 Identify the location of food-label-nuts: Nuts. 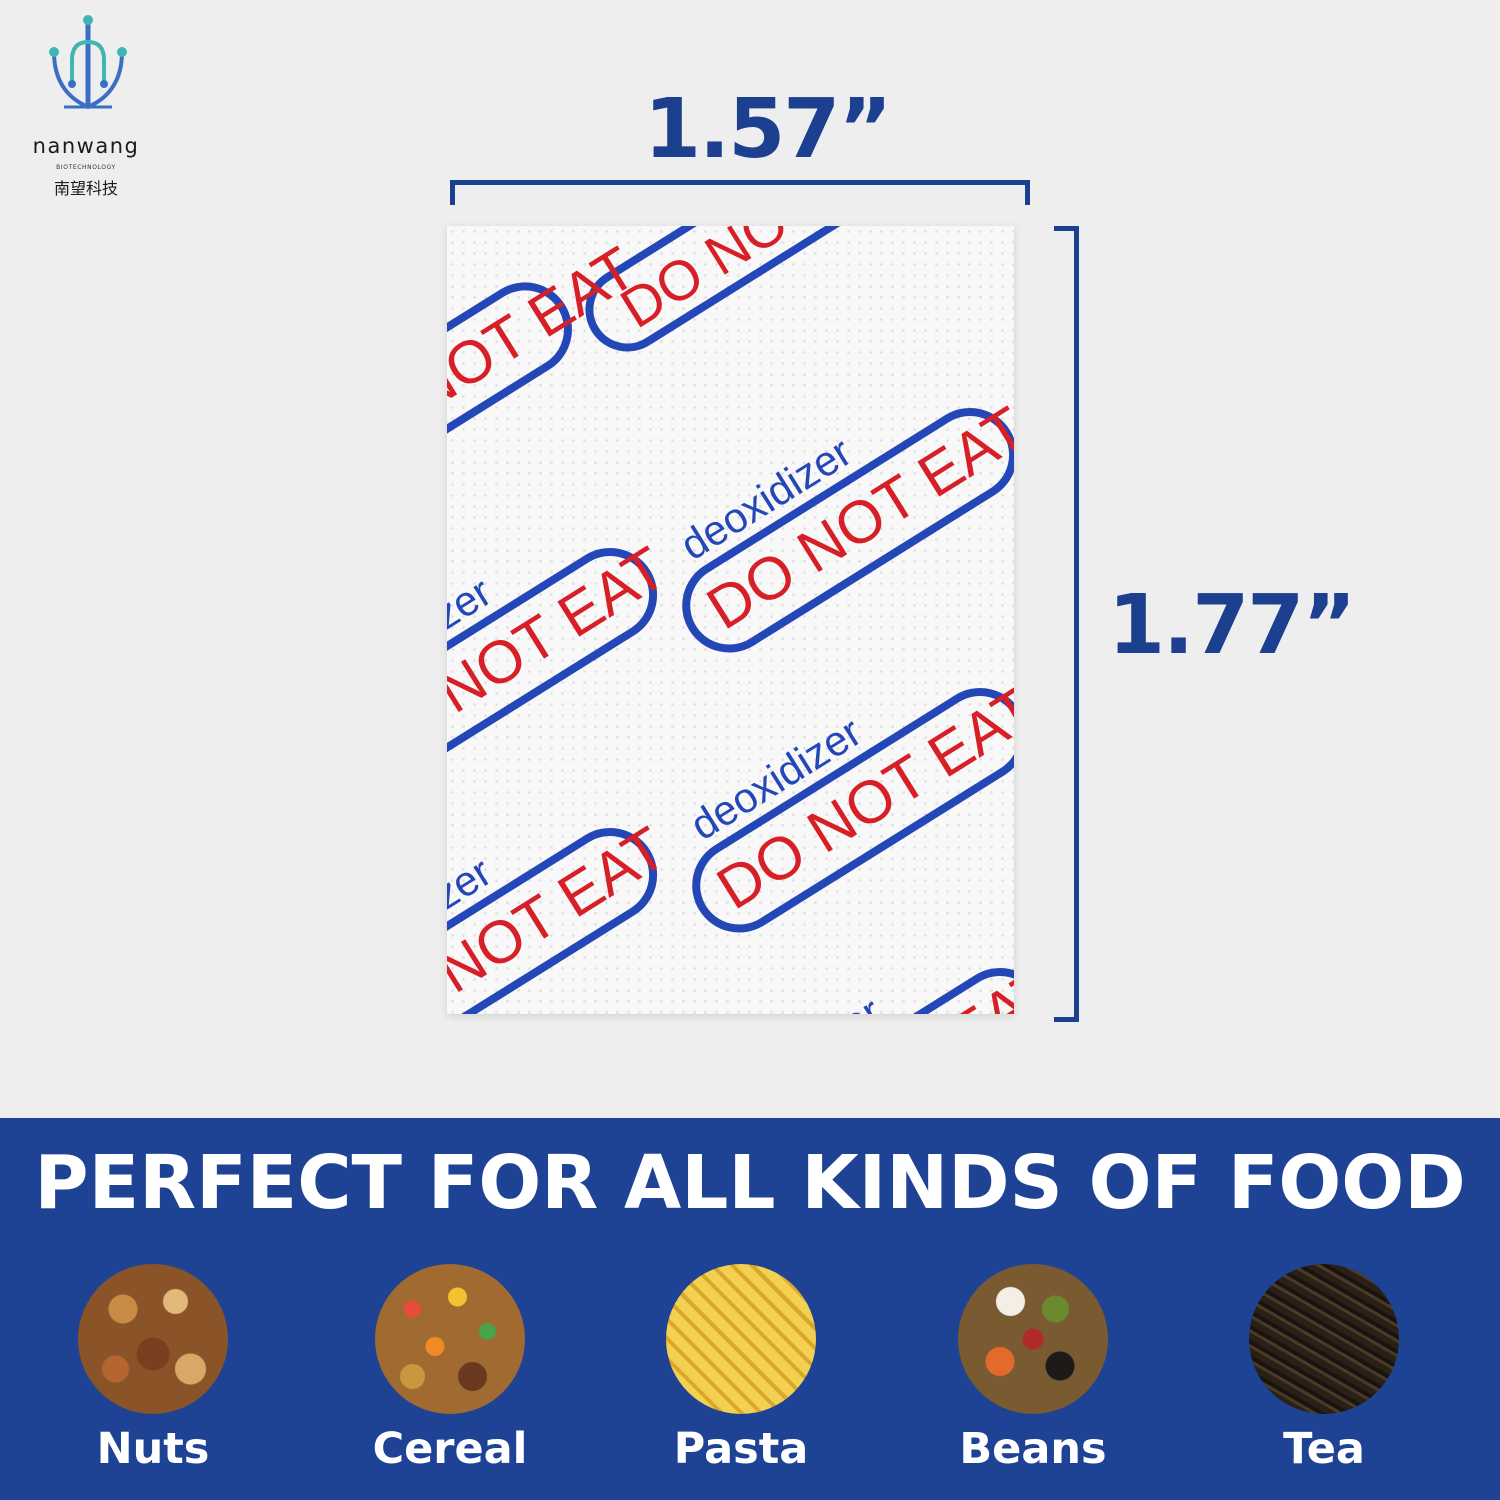
(153, 1449).